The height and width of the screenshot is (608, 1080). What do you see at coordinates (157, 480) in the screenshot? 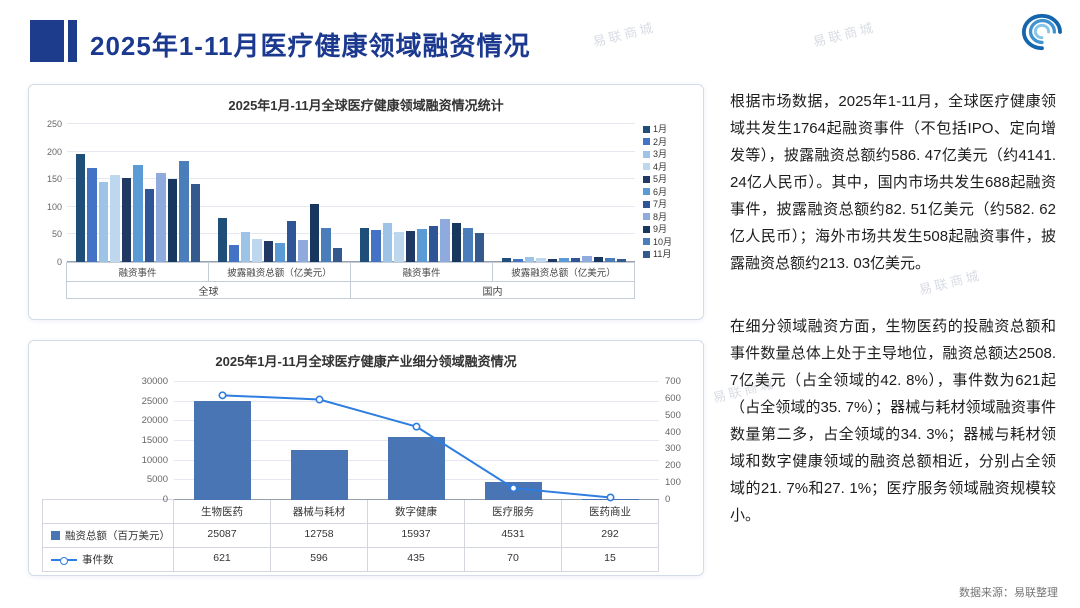
I see `y-tick-label: 5000` at bounding box center [157, 480].